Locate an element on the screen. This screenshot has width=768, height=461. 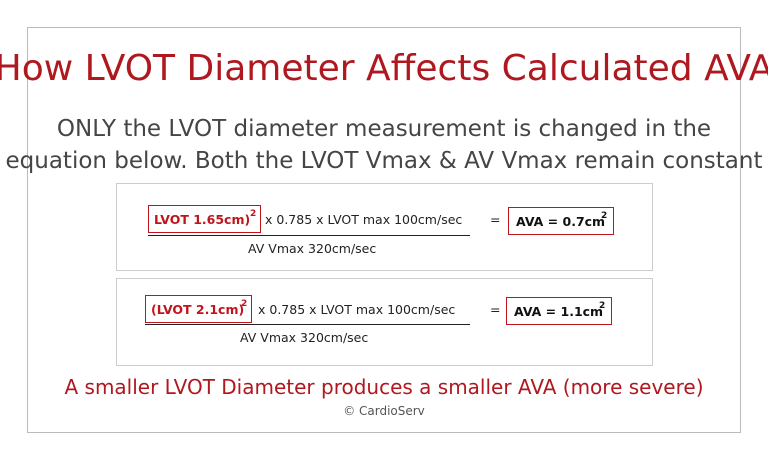
equation-box is located at coordinates (384, 227).